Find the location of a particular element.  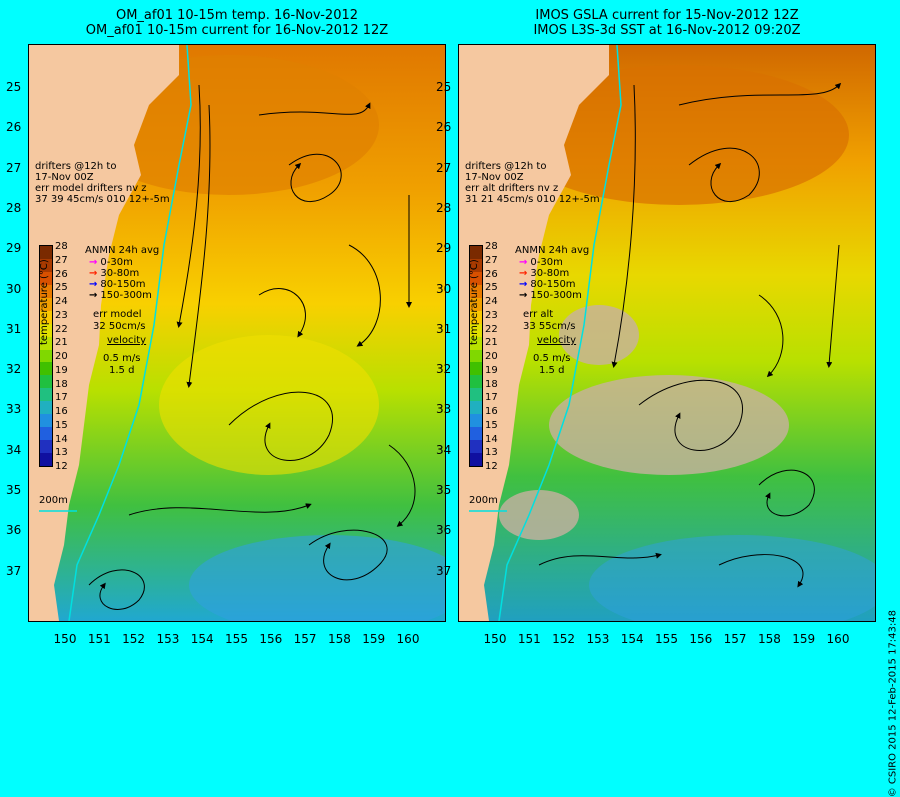

colorbar-tick-label: 27 is located at coordinates (491, 260).